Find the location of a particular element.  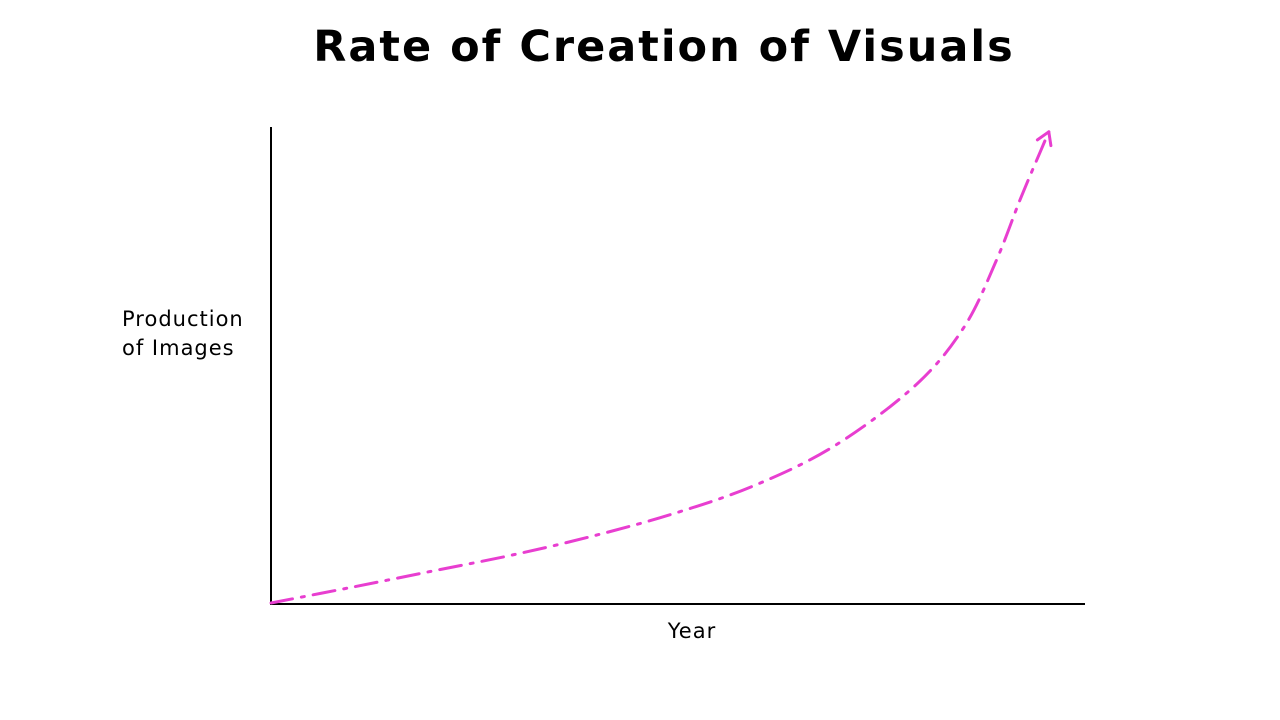

x-axis-label: Year is located at coordinates (692, 631).